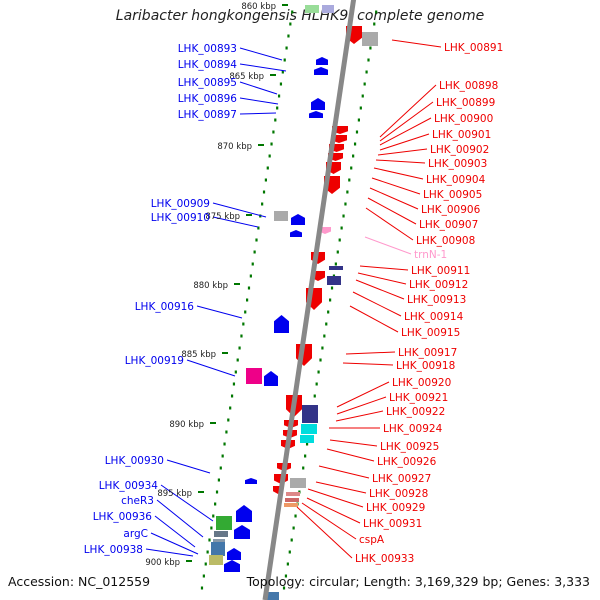  Describe the element at coordinates (448, 225) in the screenshot. I see `right-gene-label: LHK_00907` at that location.